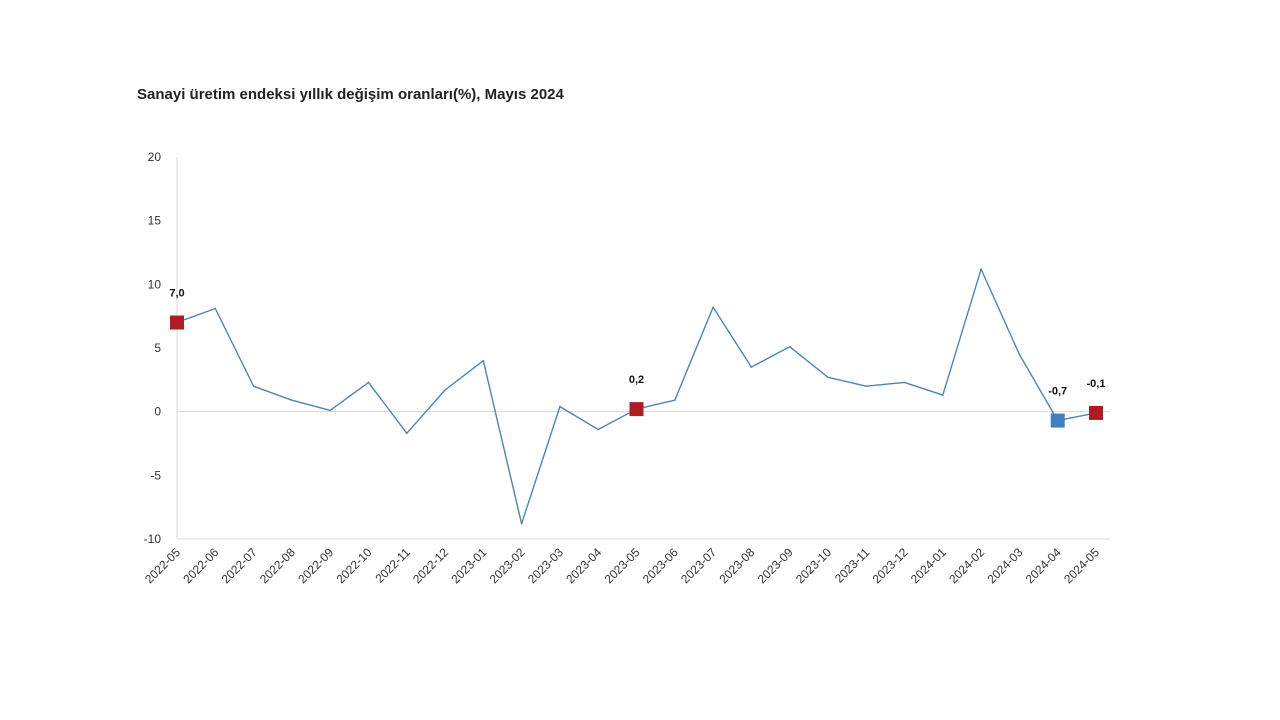  Describe the element at coordinates (966, 565) in the screenshot. I see `x-tick-label: 2024-02` at that location.